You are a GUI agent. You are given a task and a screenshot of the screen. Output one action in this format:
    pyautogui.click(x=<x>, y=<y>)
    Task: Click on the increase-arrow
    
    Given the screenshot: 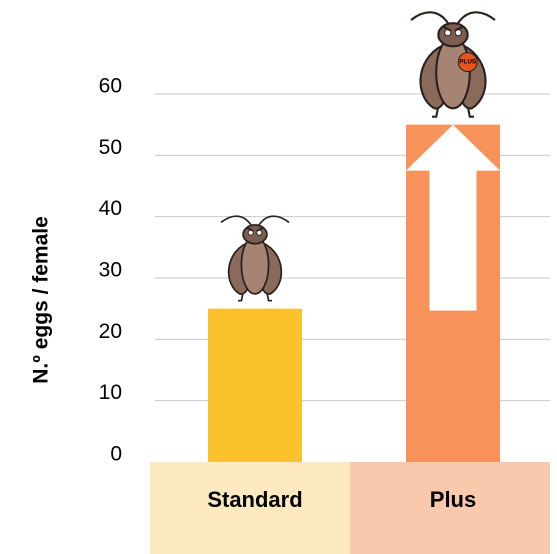 What is the action you would take?
    pyautogui.click(x=453, y=217)
    